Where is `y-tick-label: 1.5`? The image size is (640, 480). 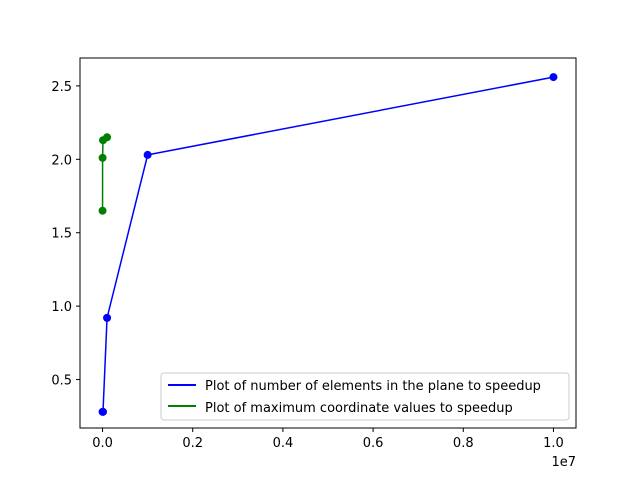
y-tick-label: 1.5 is located at coordinates (61, 234).